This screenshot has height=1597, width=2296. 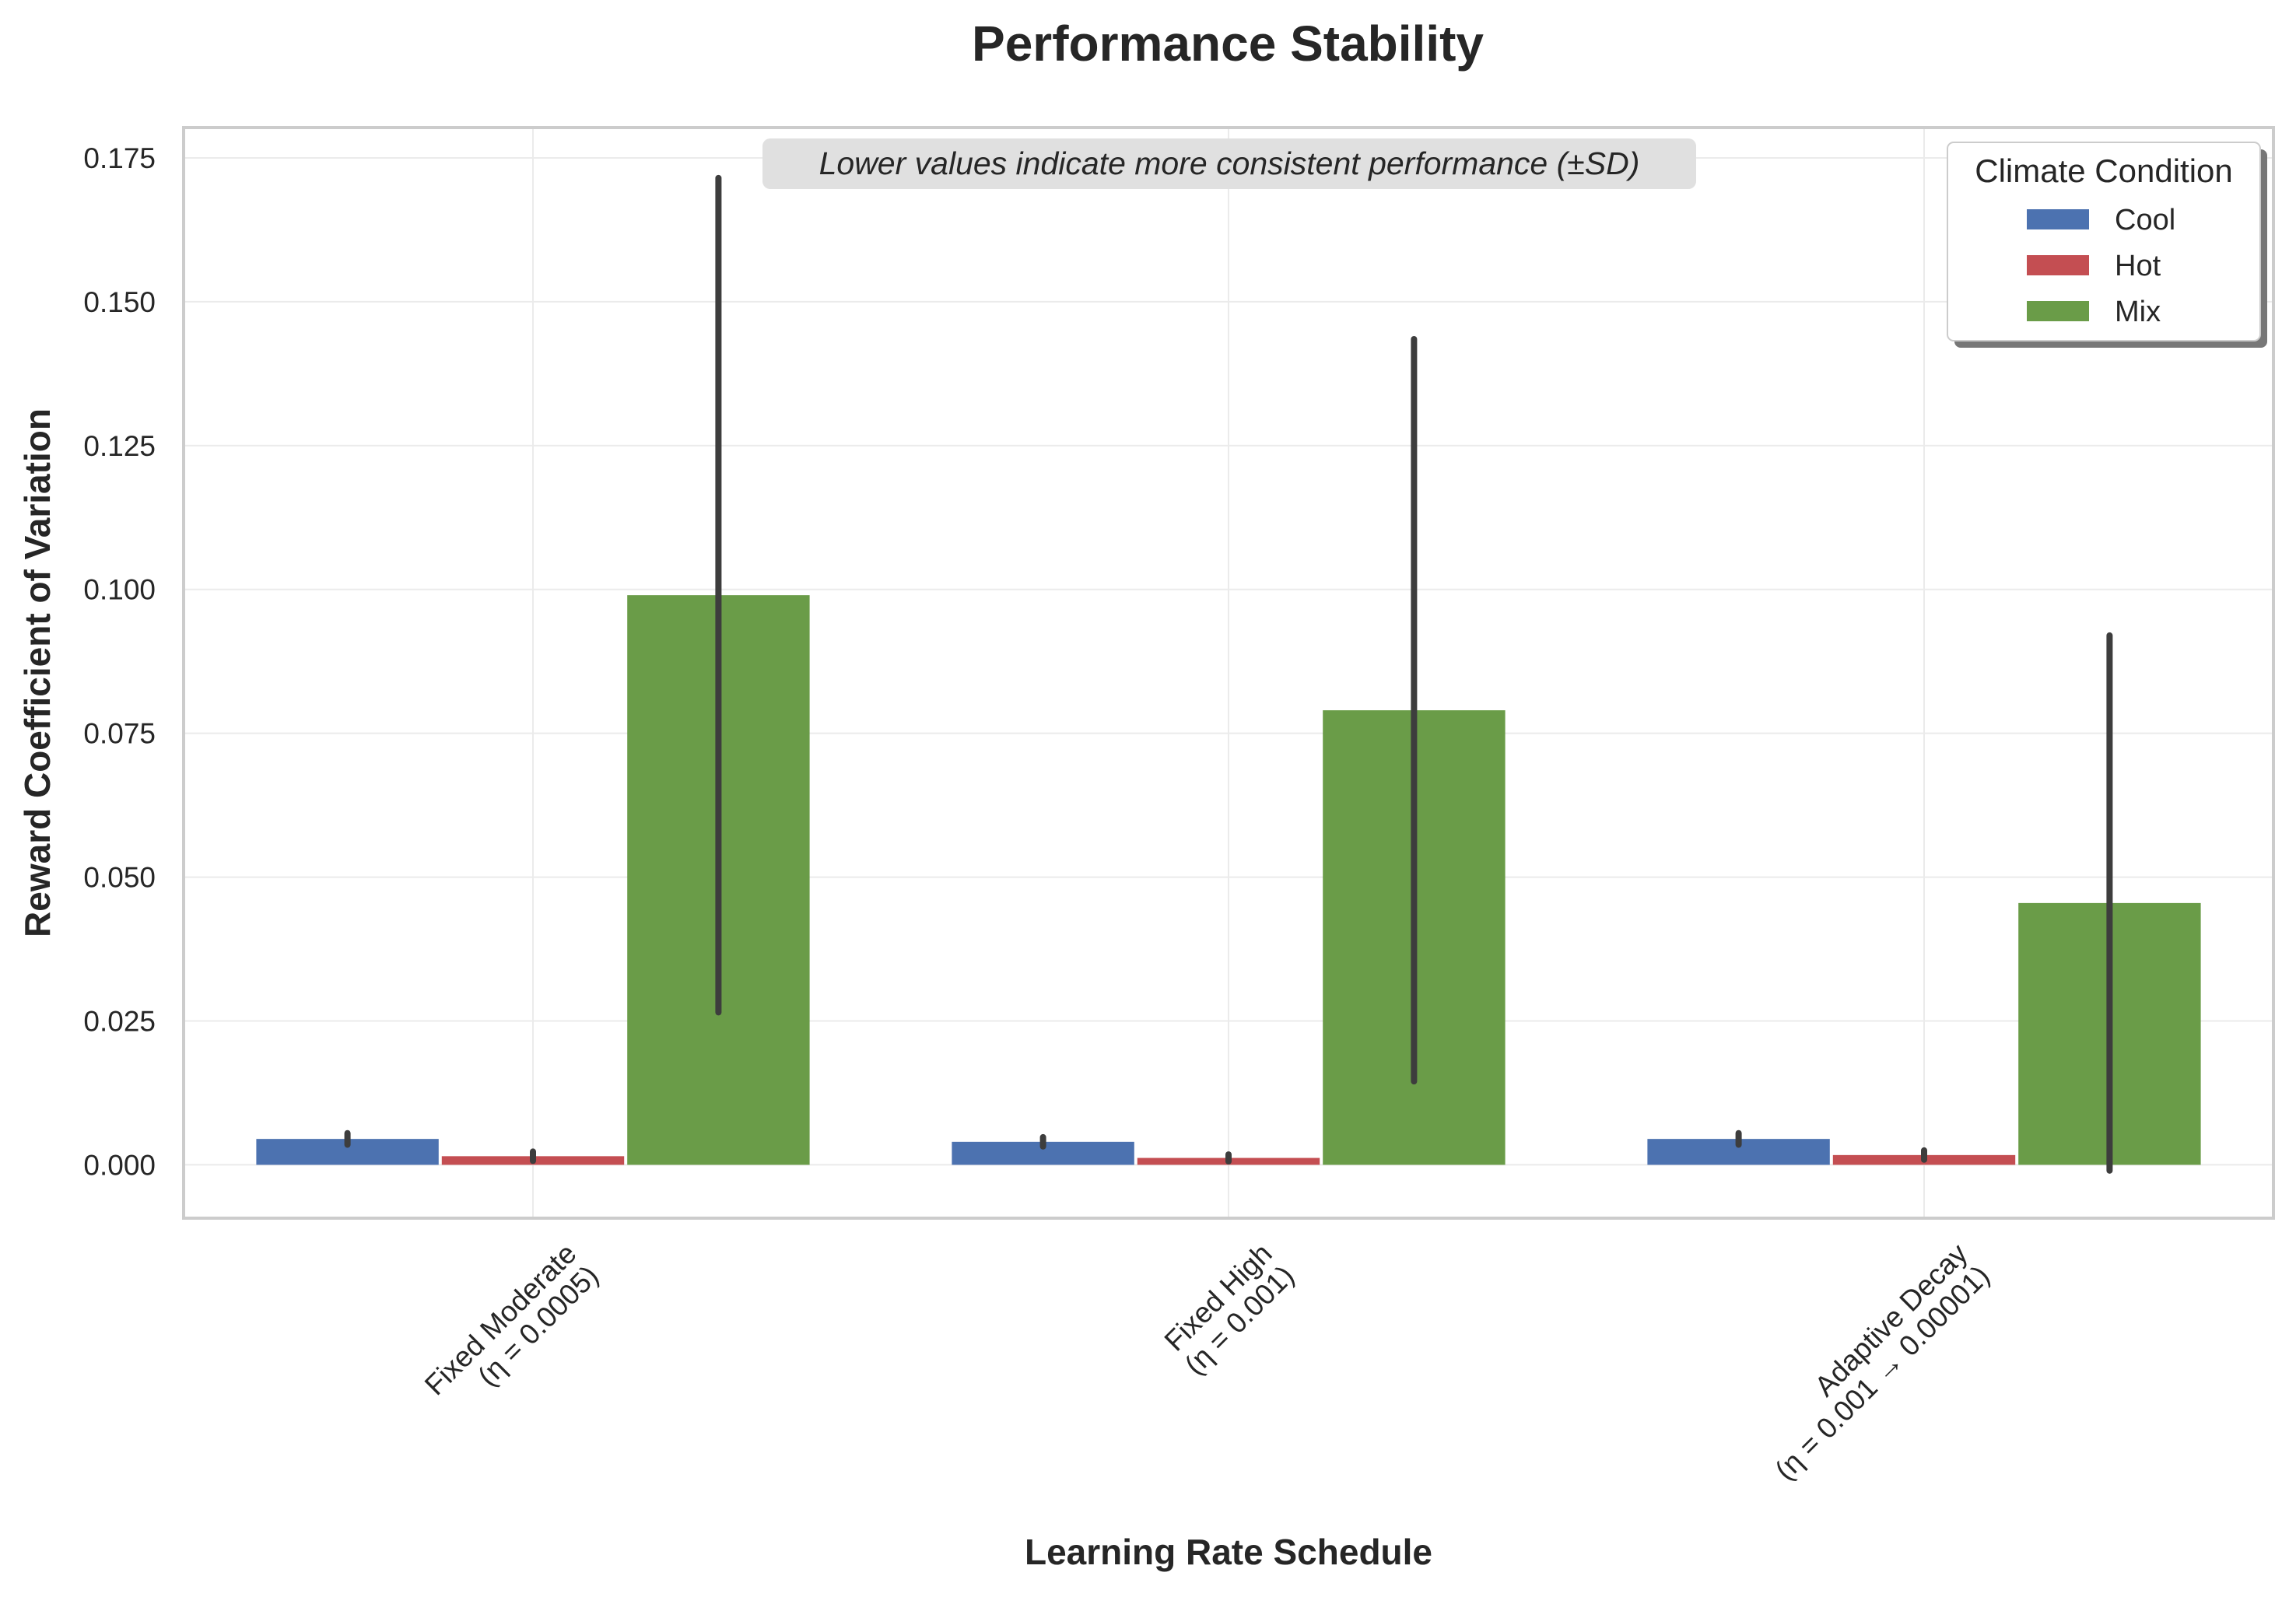 What do you see at coordinates (119, 302) in the screenshot?
I see `y-tick-label: 0.150` at bounding box center [119, 302].